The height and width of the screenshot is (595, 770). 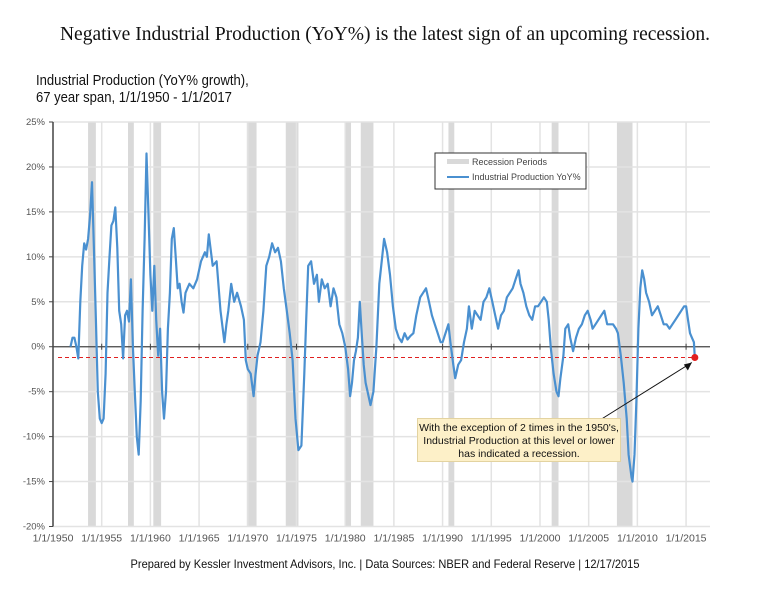 What do you see at coordinates (519, 454) in the screenshot?
I see `annotation-line-3: has indicated a recession.` at bounding box center [519, 454].